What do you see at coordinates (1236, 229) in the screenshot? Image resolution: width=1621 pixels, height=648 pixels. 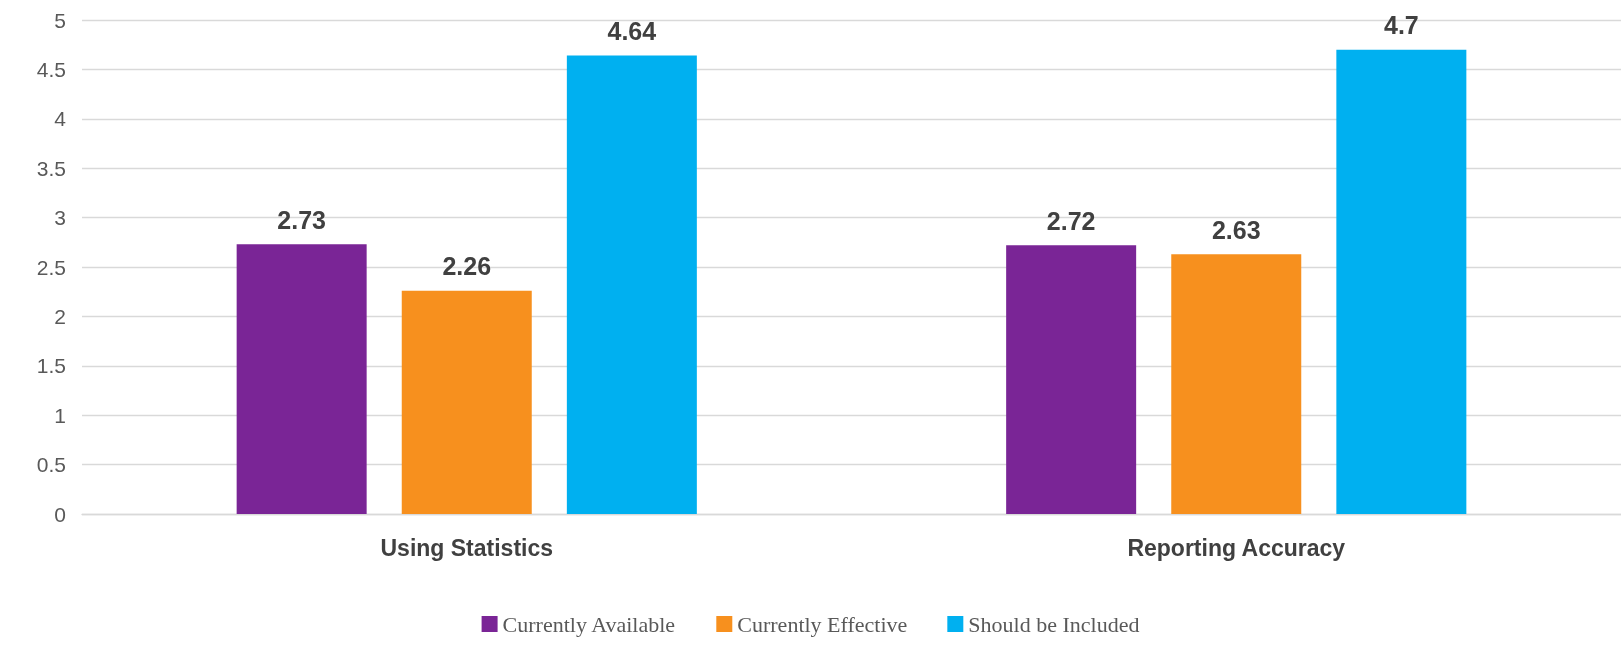 I see `data-label: 2.63` at bounding box center [1236, 229].